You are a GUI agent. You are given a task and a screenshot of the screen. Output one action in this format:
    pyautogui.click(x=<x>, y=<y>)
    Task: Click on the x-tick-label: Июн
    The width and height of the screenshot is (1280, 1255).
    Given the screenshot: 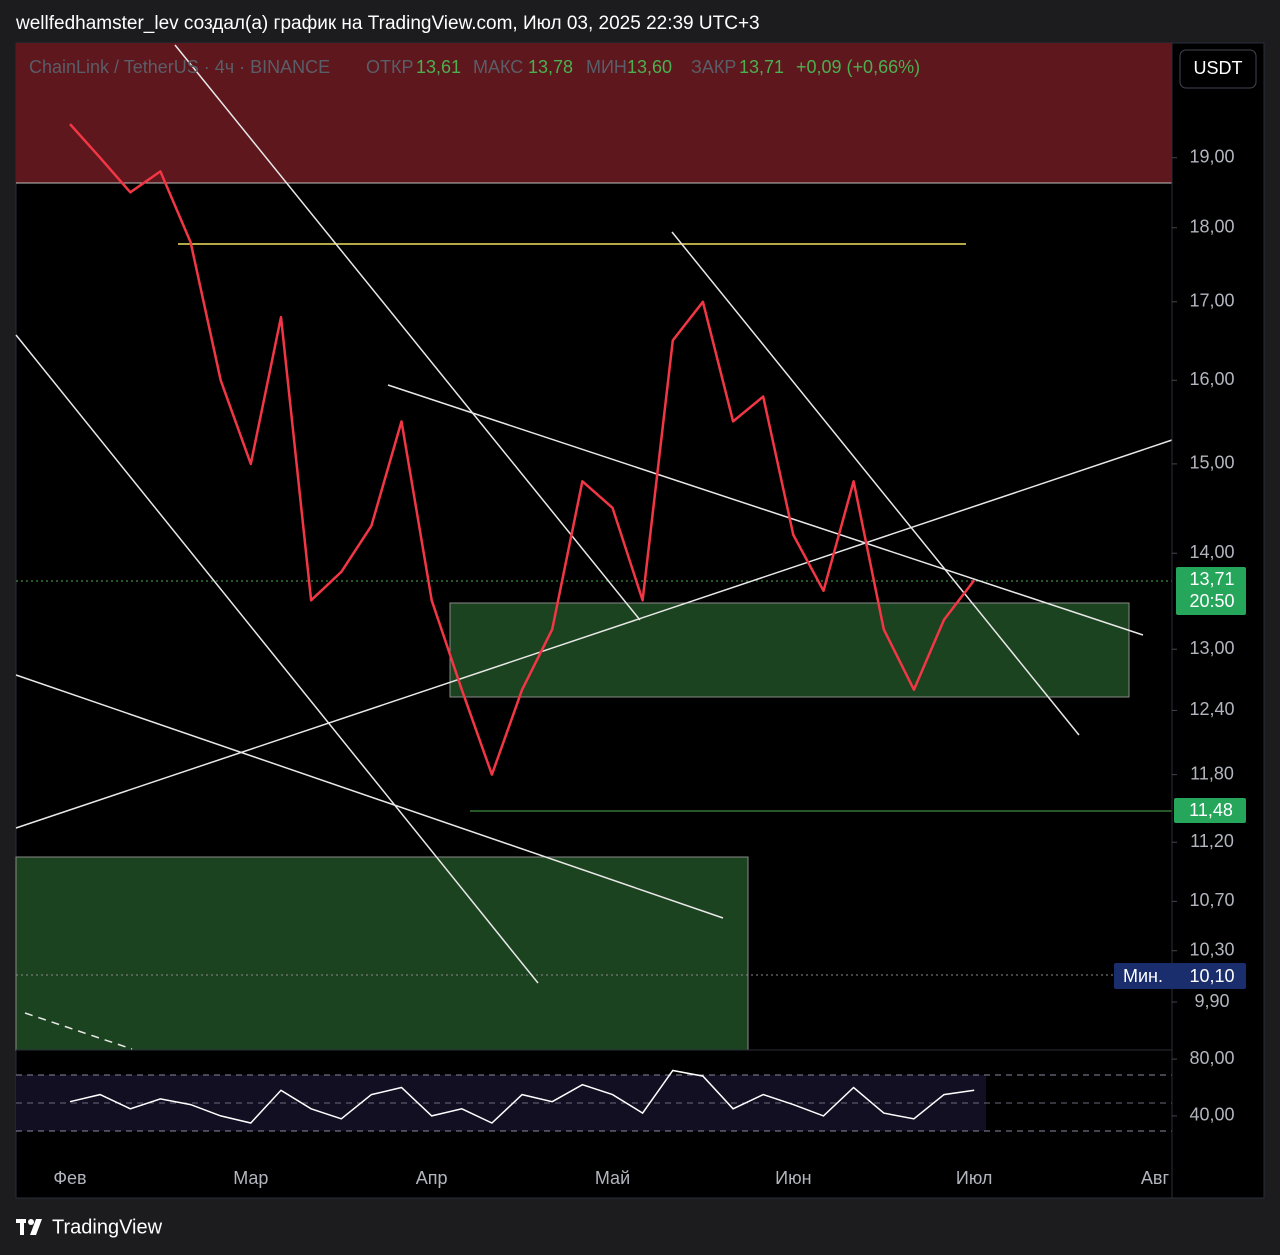 What is the action you would take?
    pyautogui.click(x=793, y=1178)
    